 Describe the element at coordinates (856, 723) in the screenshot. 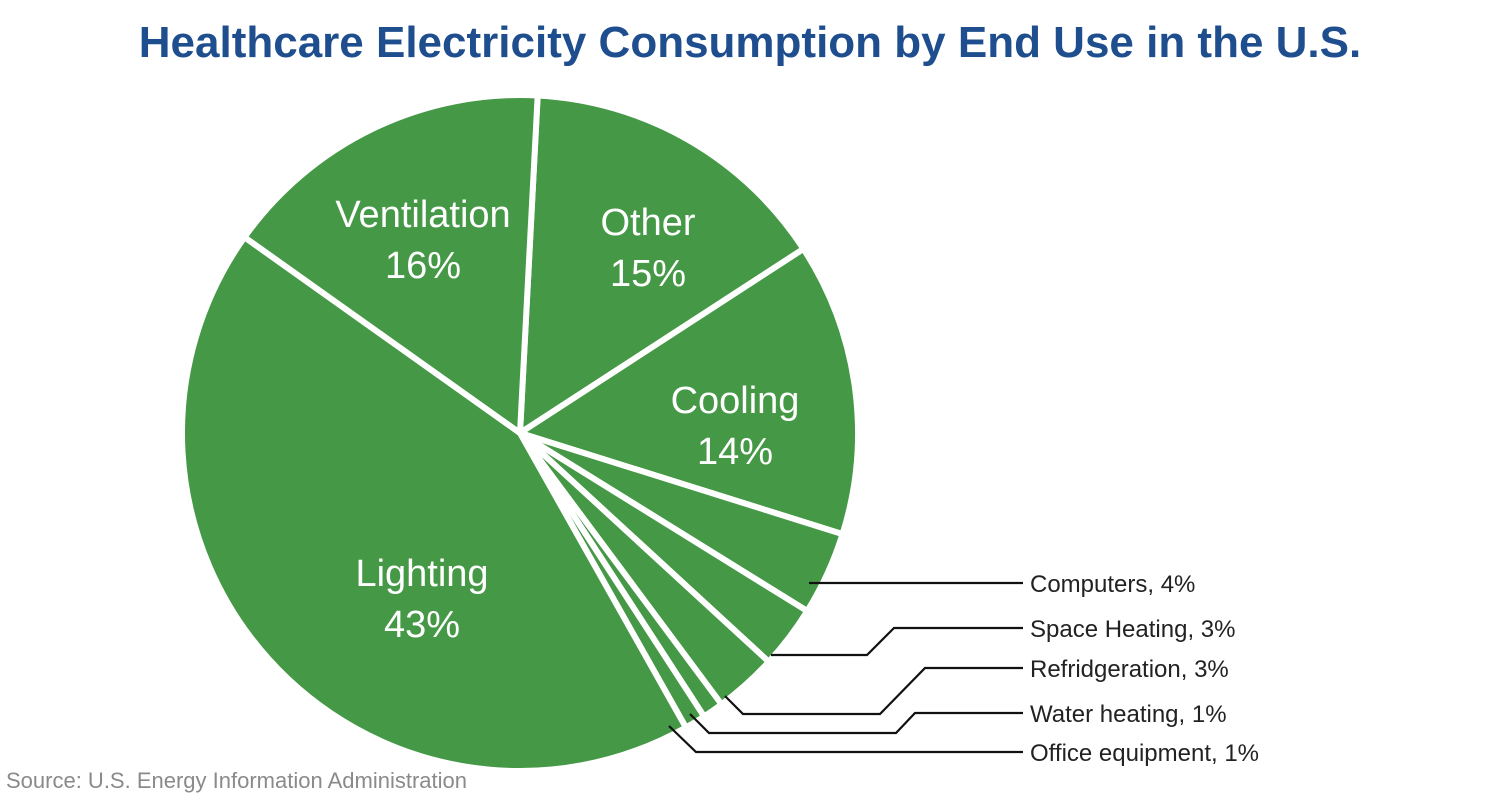

I see `leader-line-water-heating` at that location.